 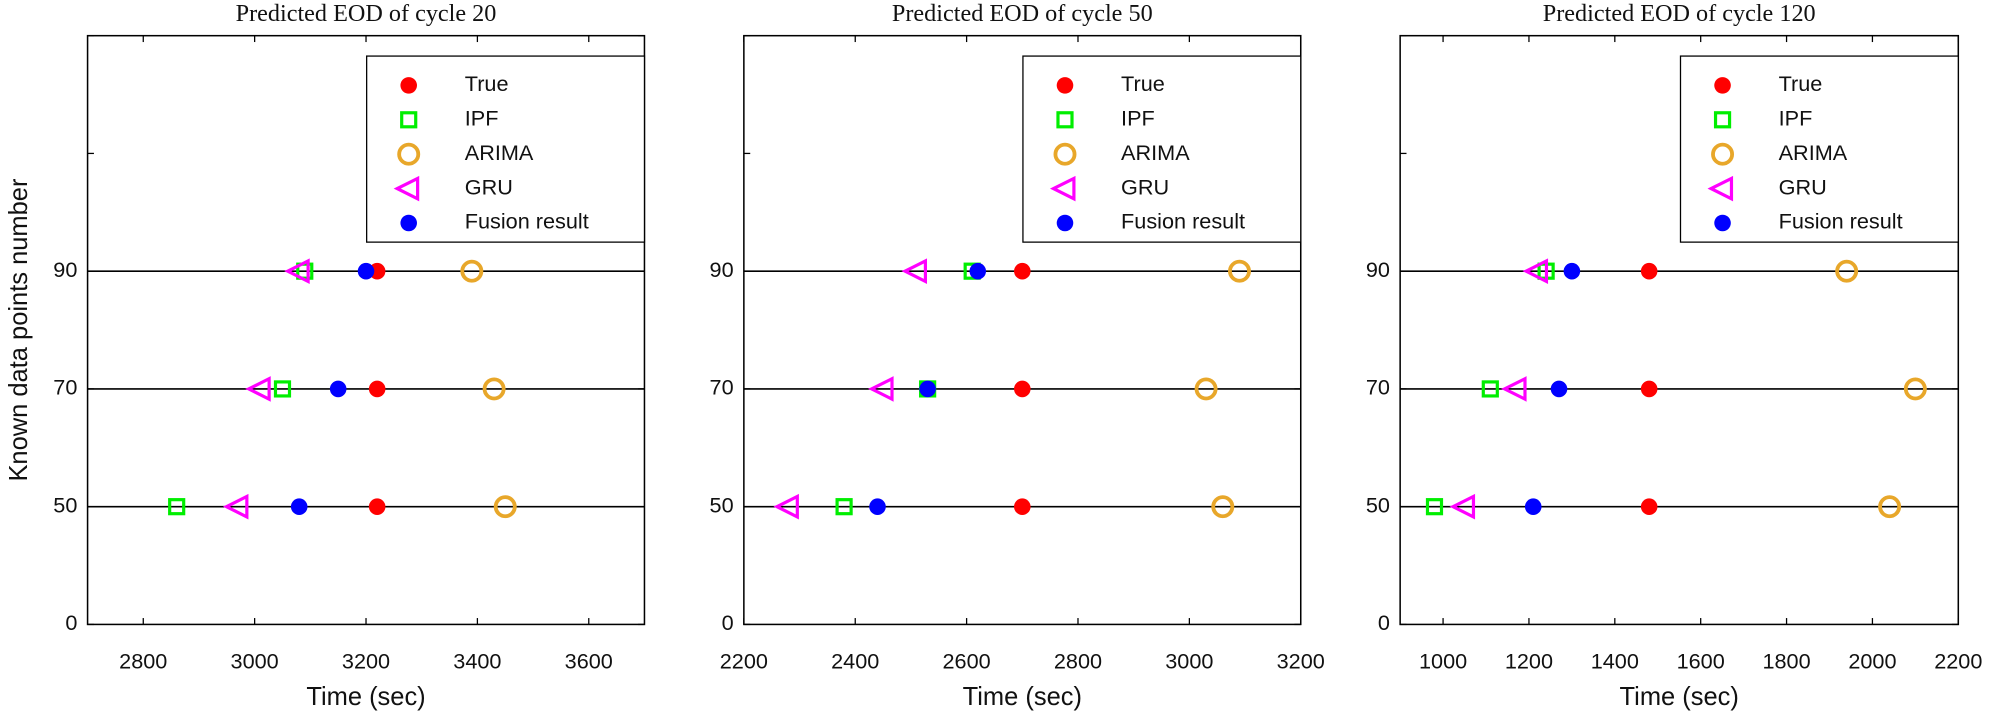 What do you see at coordinates (1679, 13) in the screenshot?
I see `chart-title: Predicted EOD of cycle 120` at bounding box center [1679, 13].